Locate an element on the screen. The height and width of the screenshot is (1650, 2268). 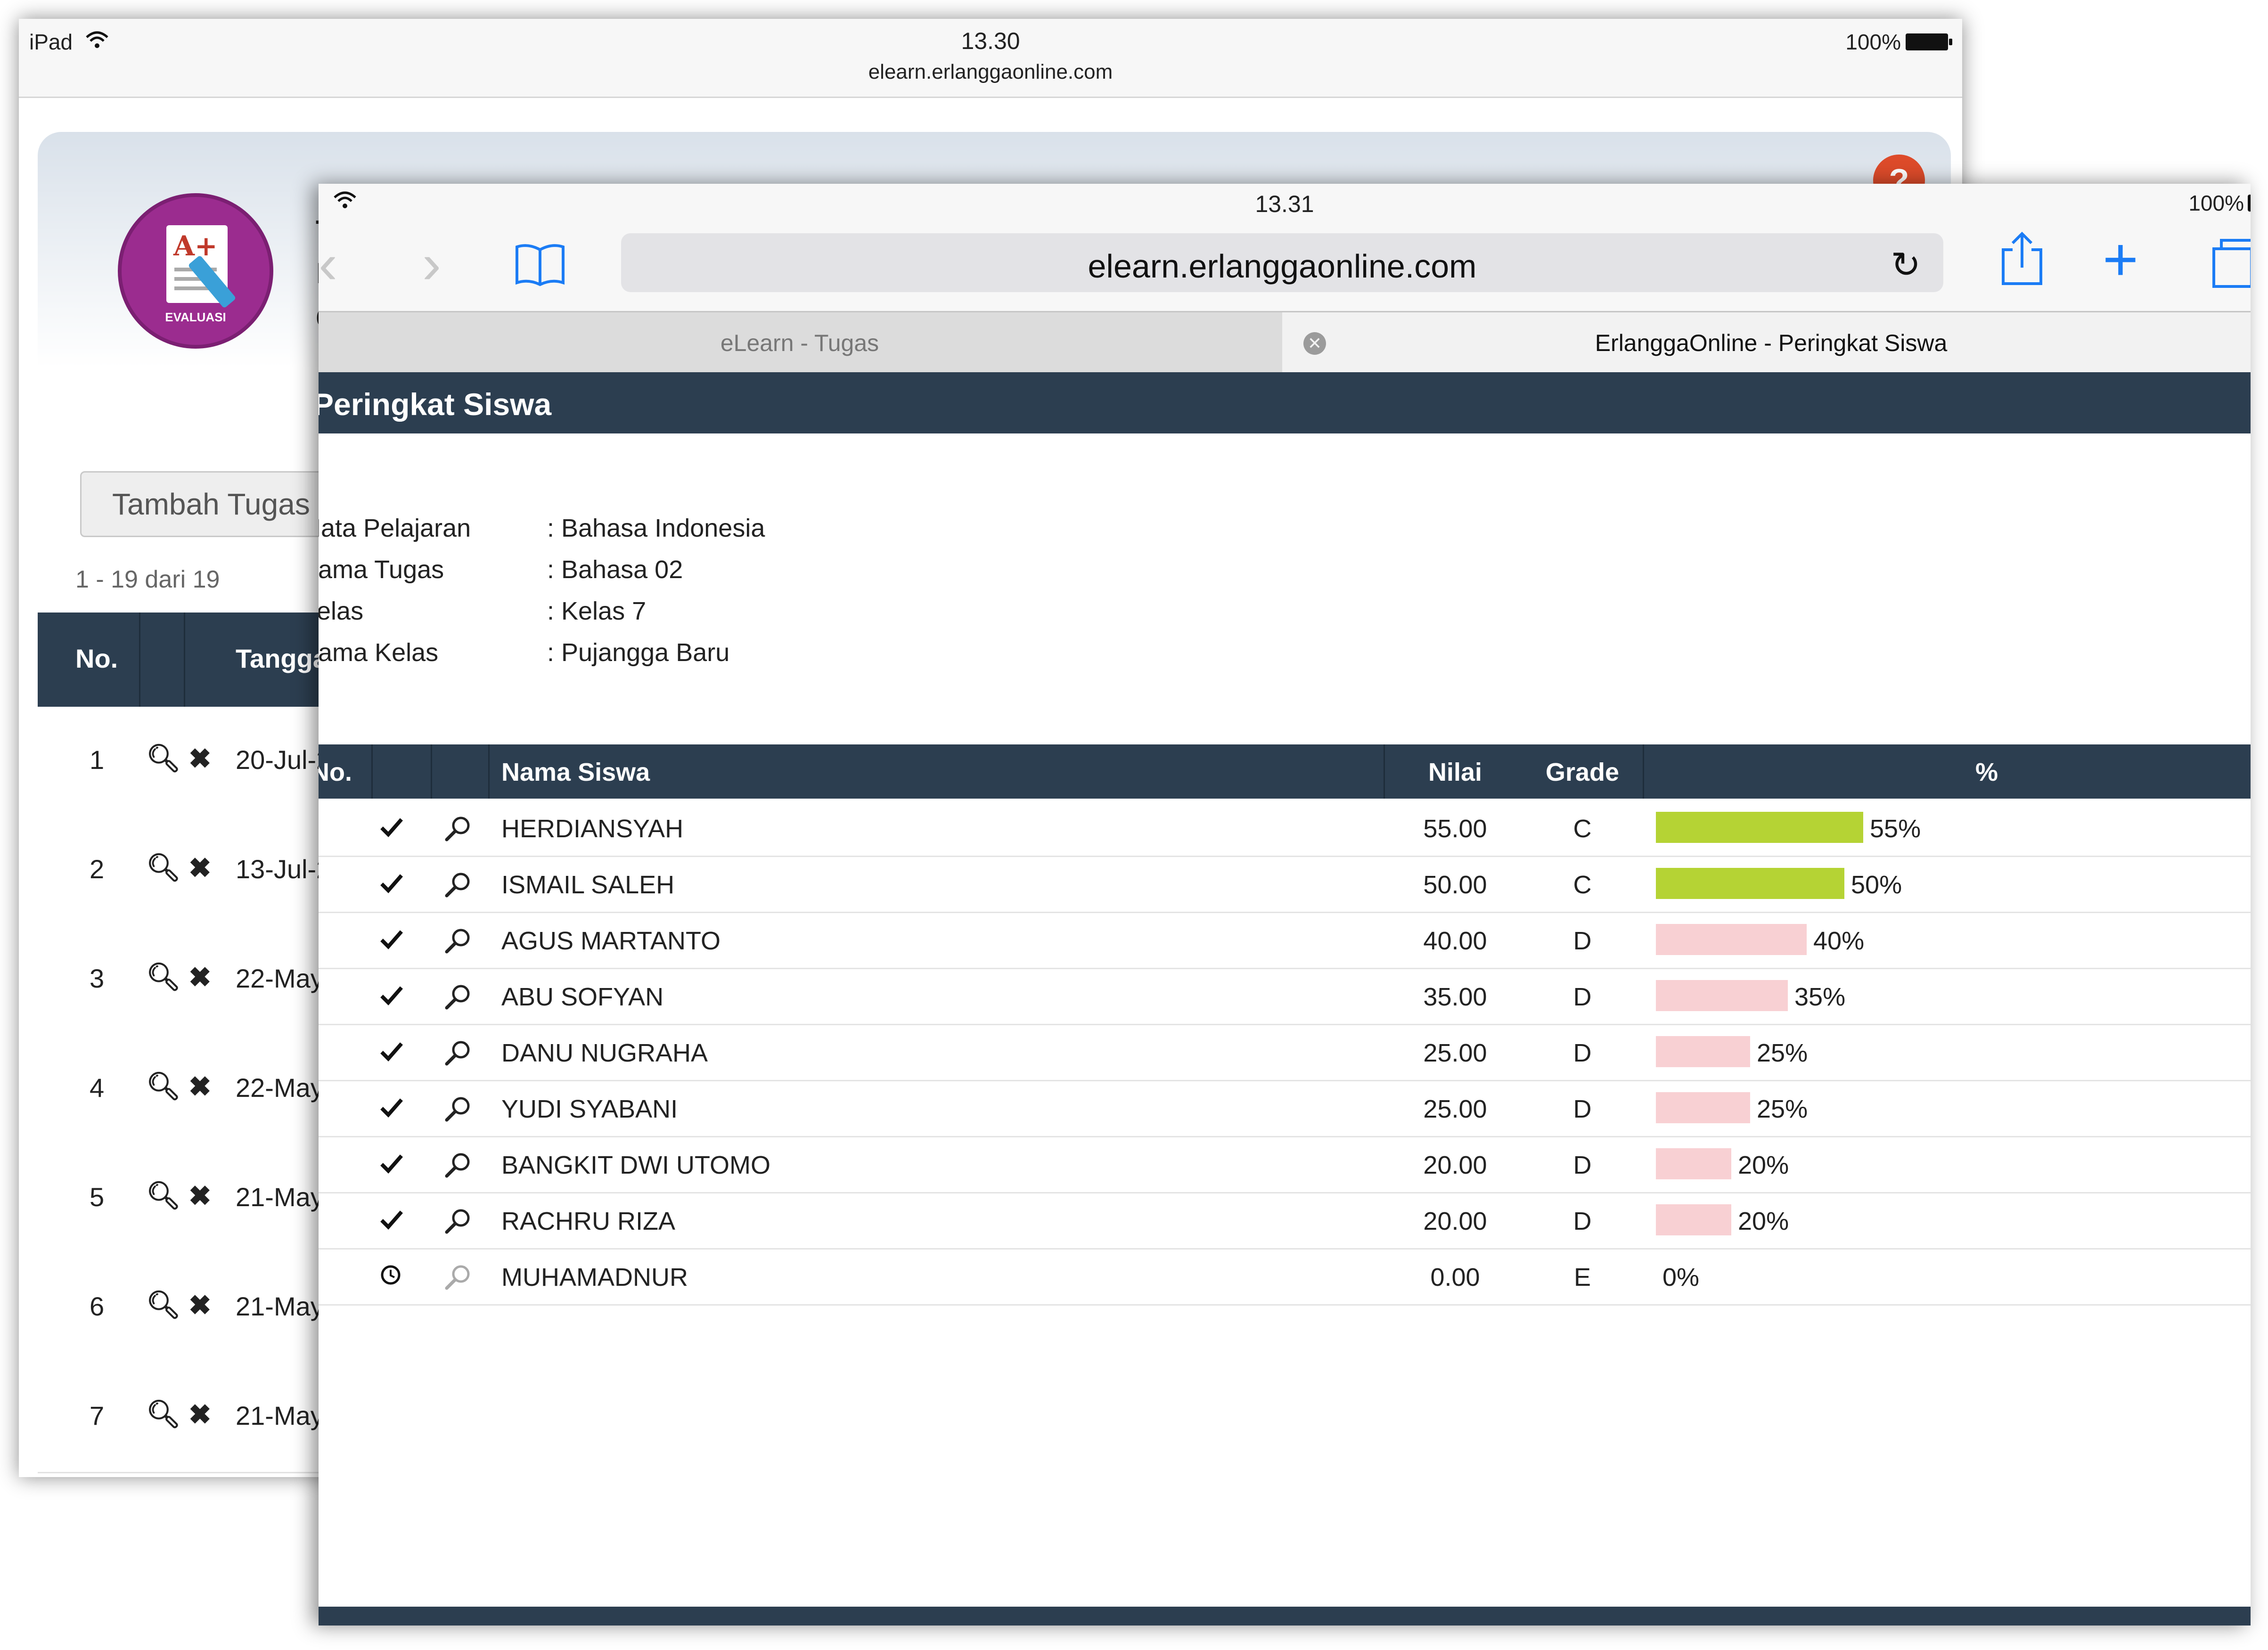
student-score: 50.00 is located at coordinates (1455, 885).